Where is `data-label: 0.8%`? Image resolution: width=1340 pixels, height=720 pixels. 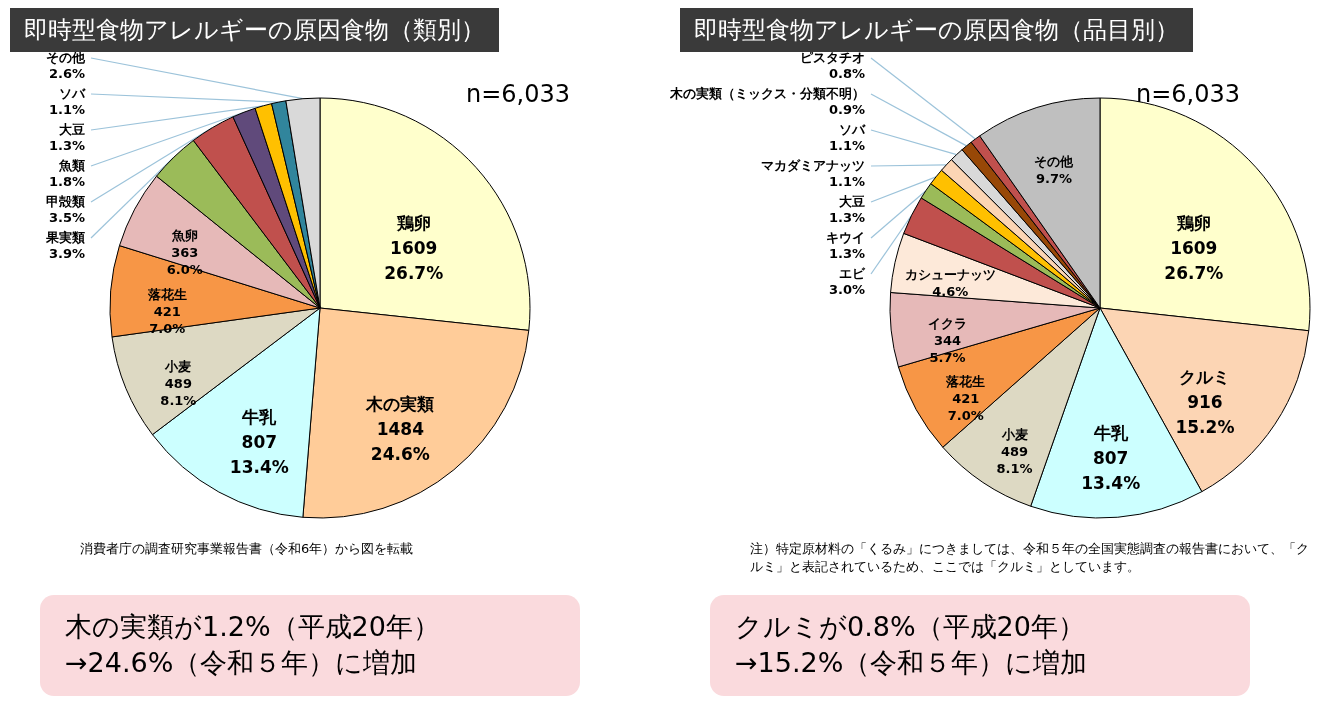
data-label: 0.8% is located at coordinates (846, 73).